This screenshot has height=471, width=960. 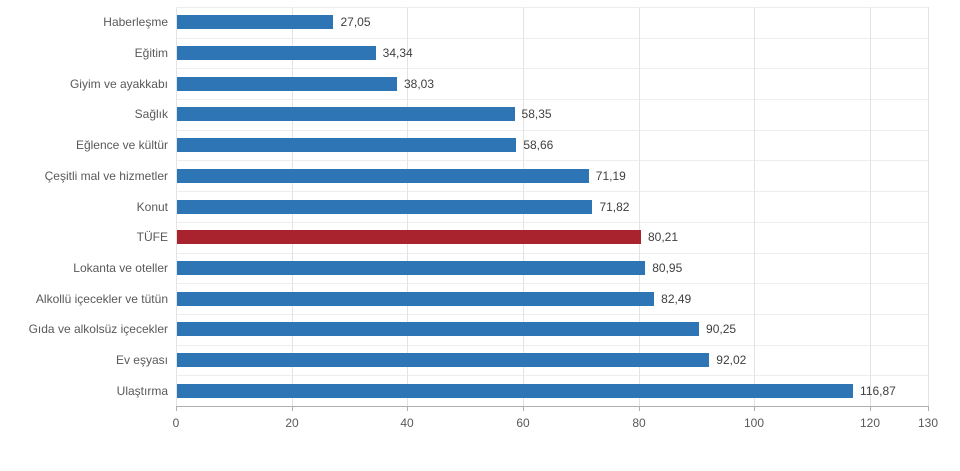 I want to click on category-label: Ev eşyası, so click(x=141, y=359).